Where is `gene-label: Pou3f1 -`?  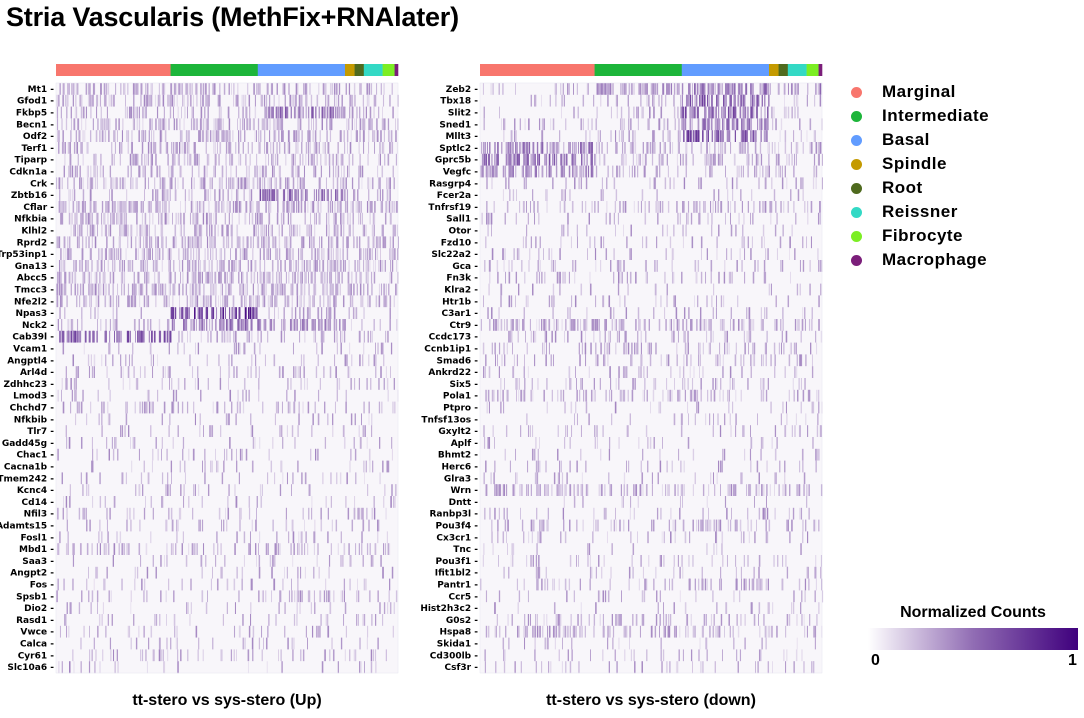
gene-label: Pou3f1 - is located at coordinates (457, 562).